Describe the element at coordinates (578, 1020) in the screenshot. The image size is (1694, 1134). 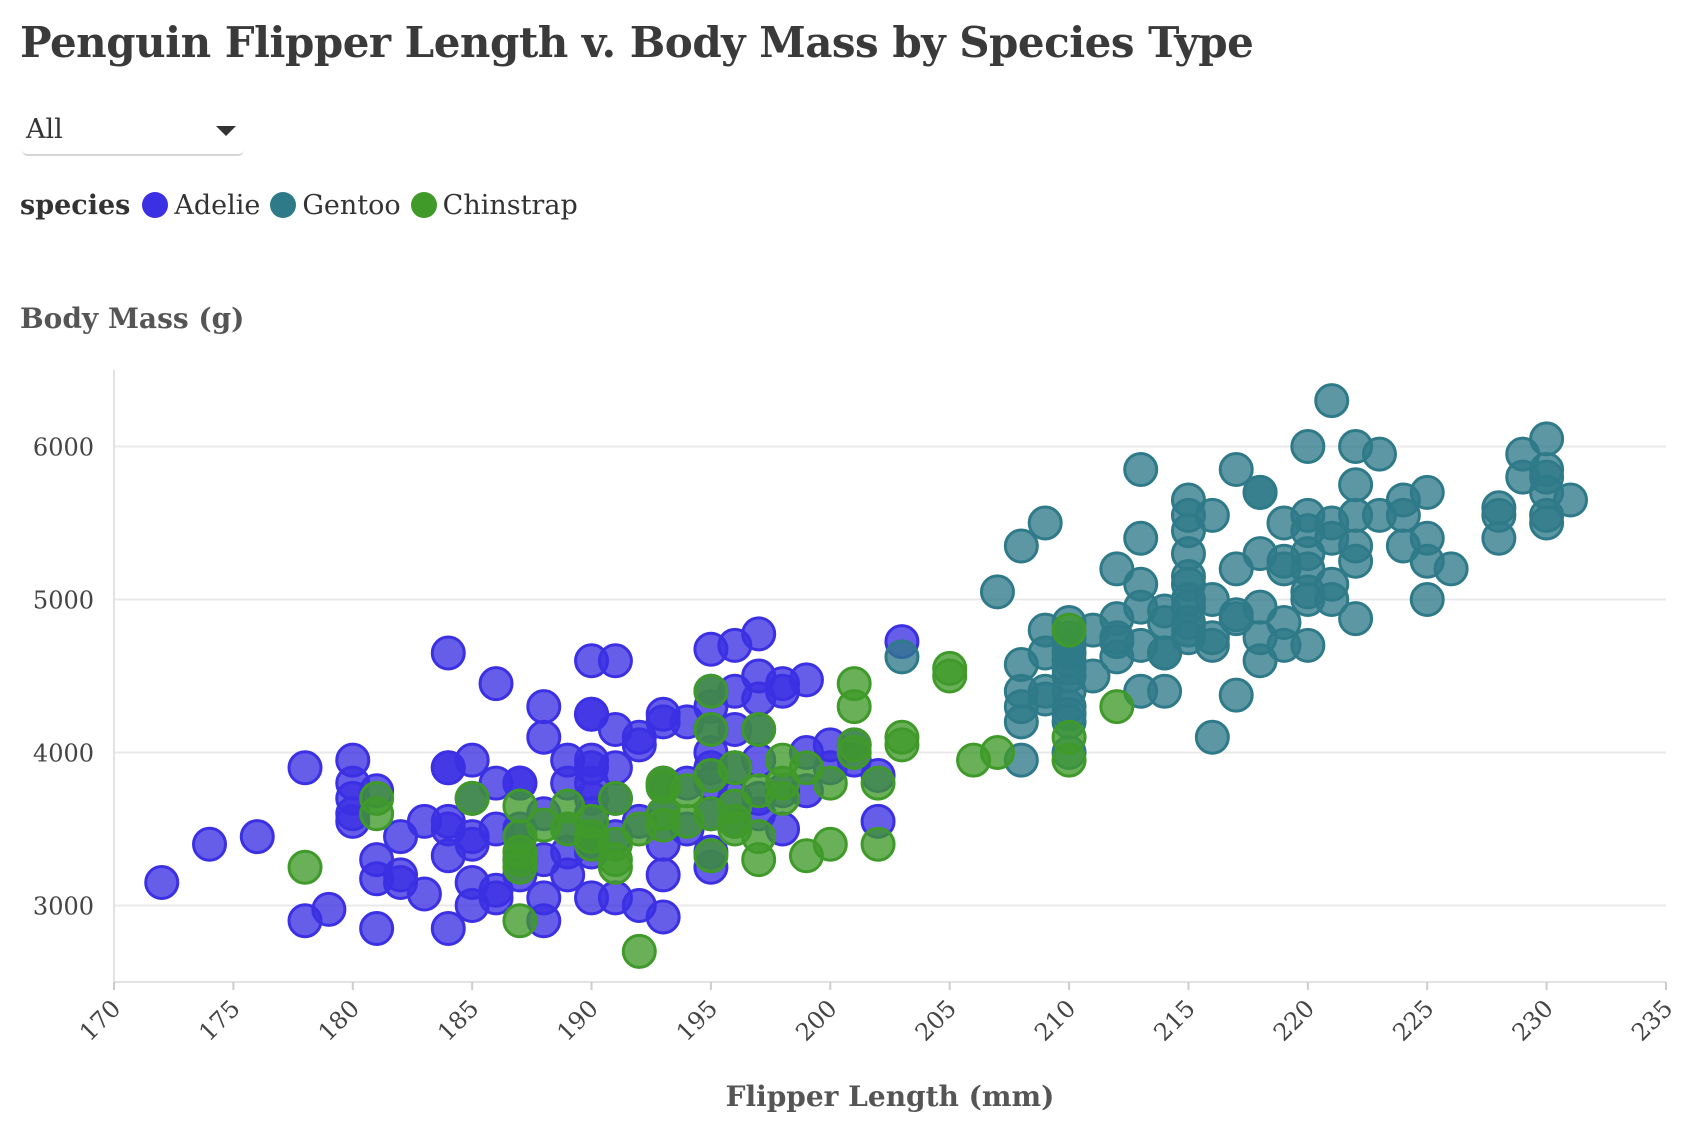
I see `x-tick-label: 190` at that location.